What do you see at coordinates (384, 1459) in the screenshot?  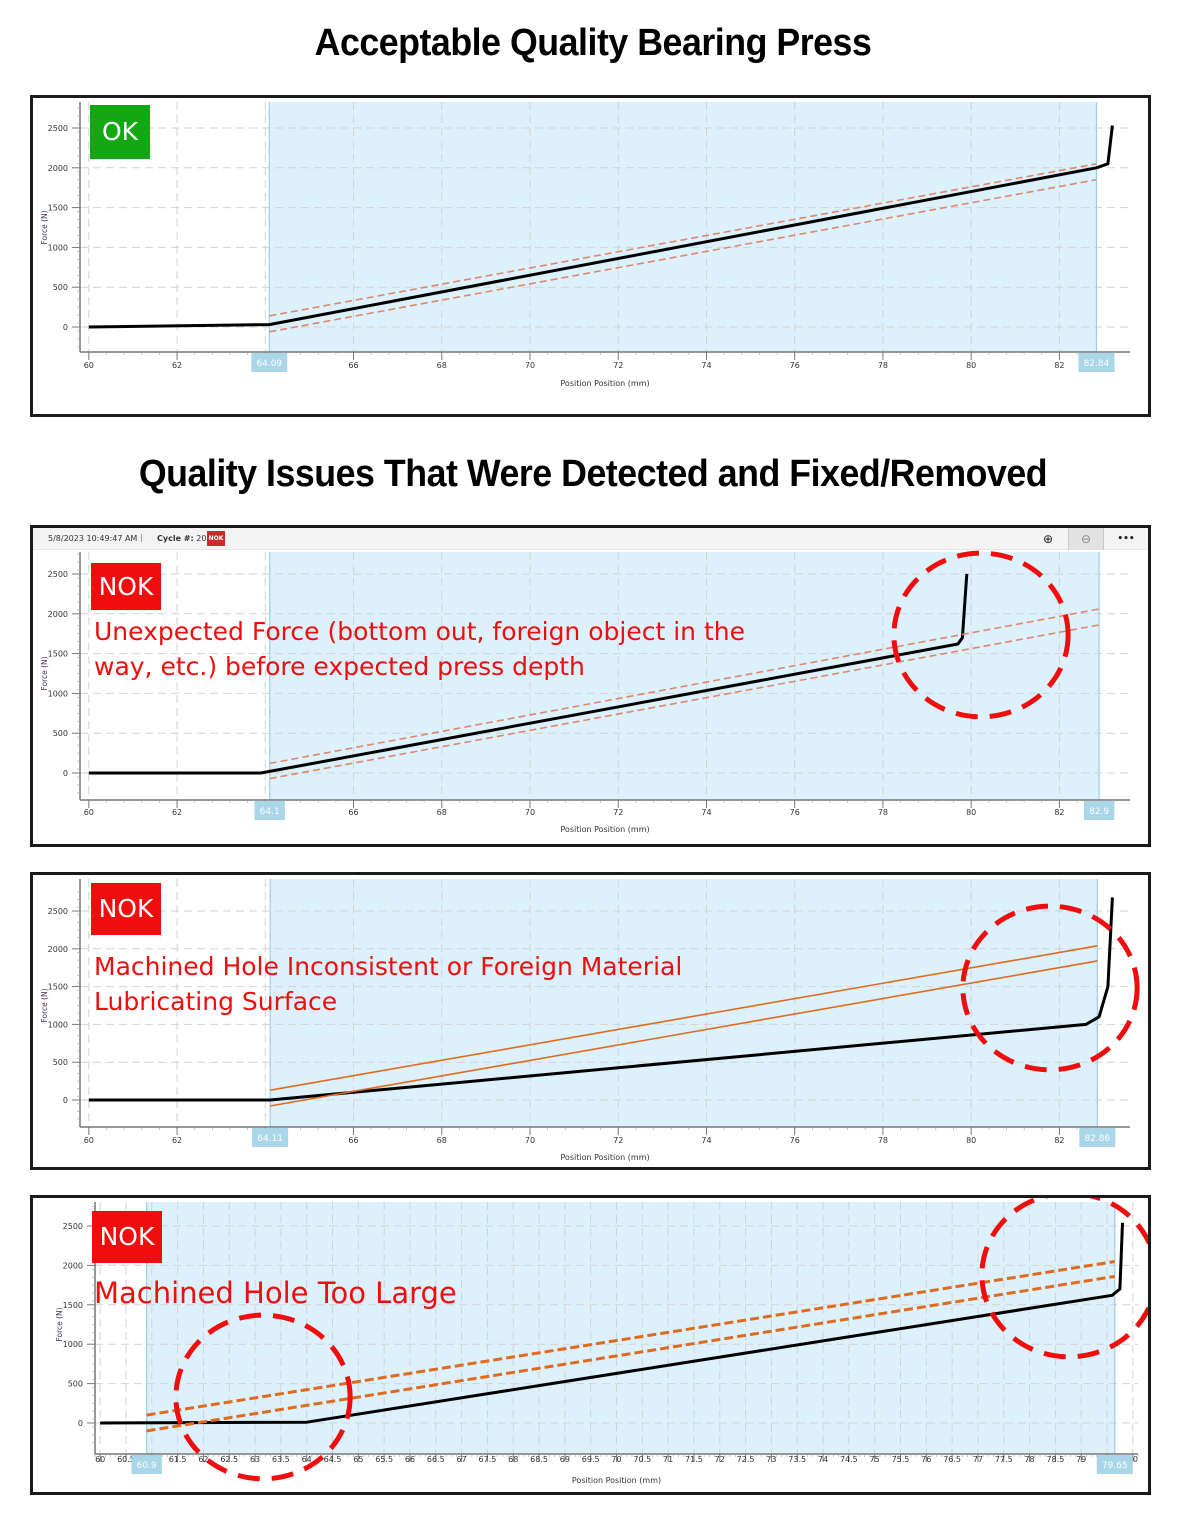 I see `x-tick-label: 65.5` at bounding box center [384, 1459].